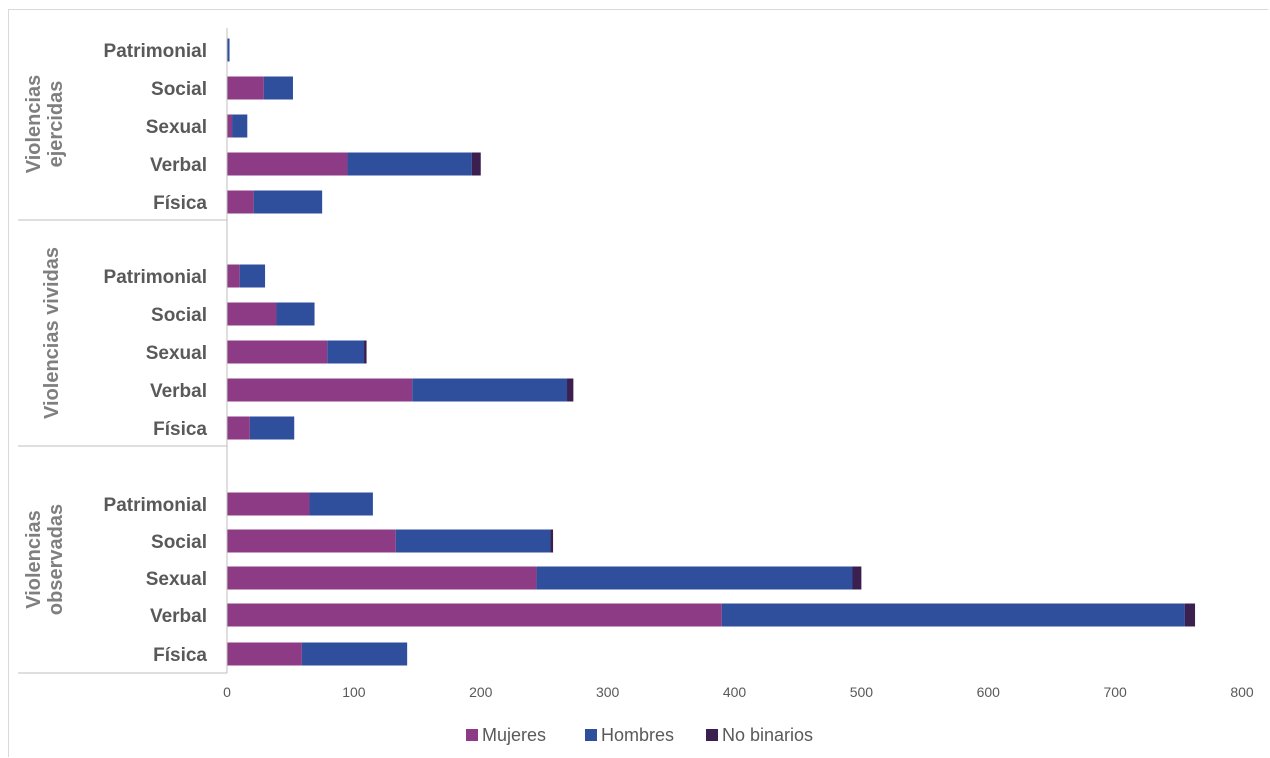 The image size is (1270, 758). Describe the element at coordinates (354, 692) in the screenshot. I see `x-tick-label: 100` at that location.